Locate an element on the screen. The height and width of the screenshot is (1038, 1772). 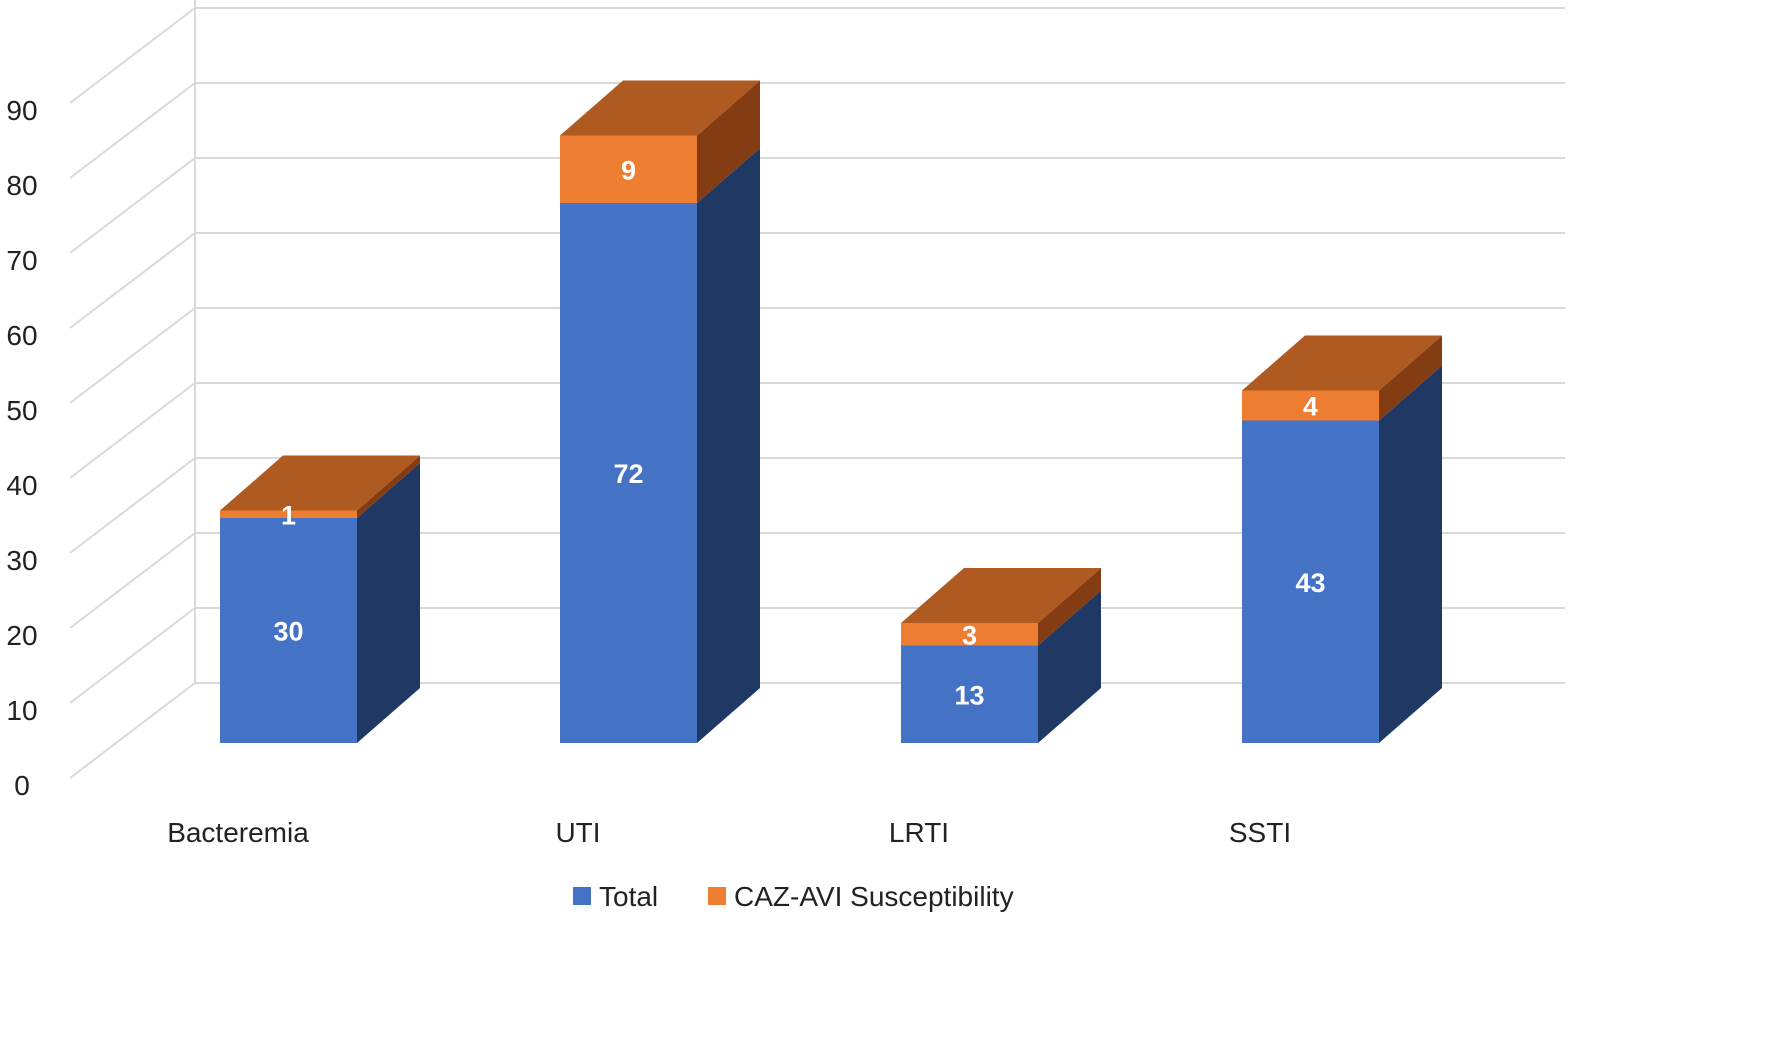
y-tick-label: 20 is located at coordinates (21, 635).